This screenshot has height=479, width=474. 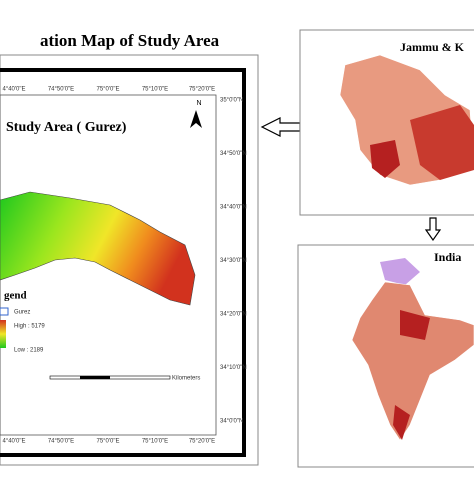 What do you see at coordinates (233, 208) in the screenshot?
I see `right-tick: 34°40'0"N` at bounding box center [233, 208].